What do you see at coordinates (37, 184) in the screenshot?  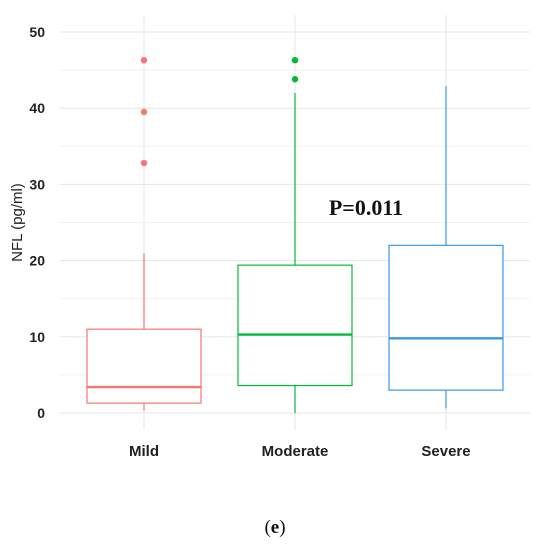 I see `y-tick-label: 30` at bounding box center [37, 184].